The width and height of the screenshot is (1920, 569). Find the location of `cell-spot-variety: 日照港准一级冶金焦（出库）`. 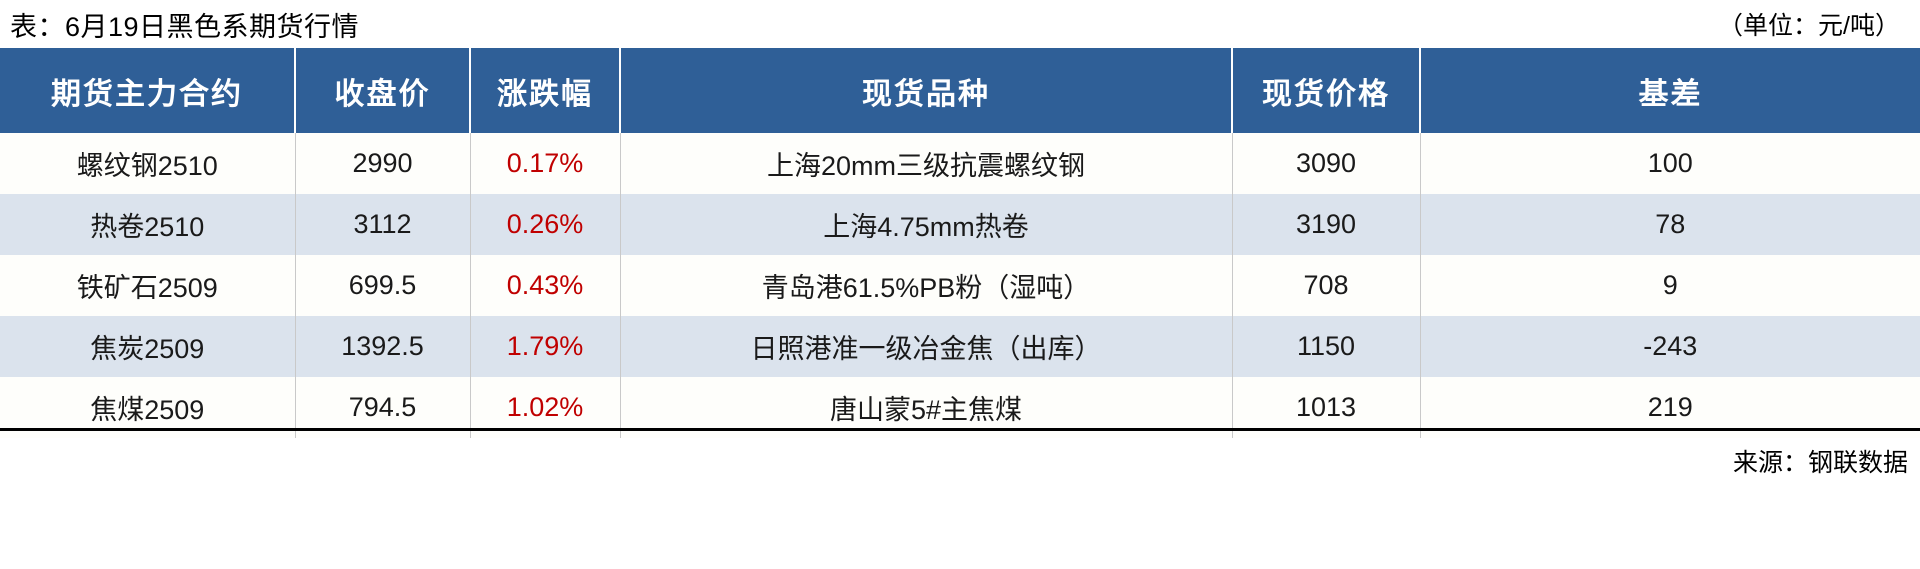

cell-spot-variety: 日照港准一级冶金焦（出库） is located at coordinates (926, 346).